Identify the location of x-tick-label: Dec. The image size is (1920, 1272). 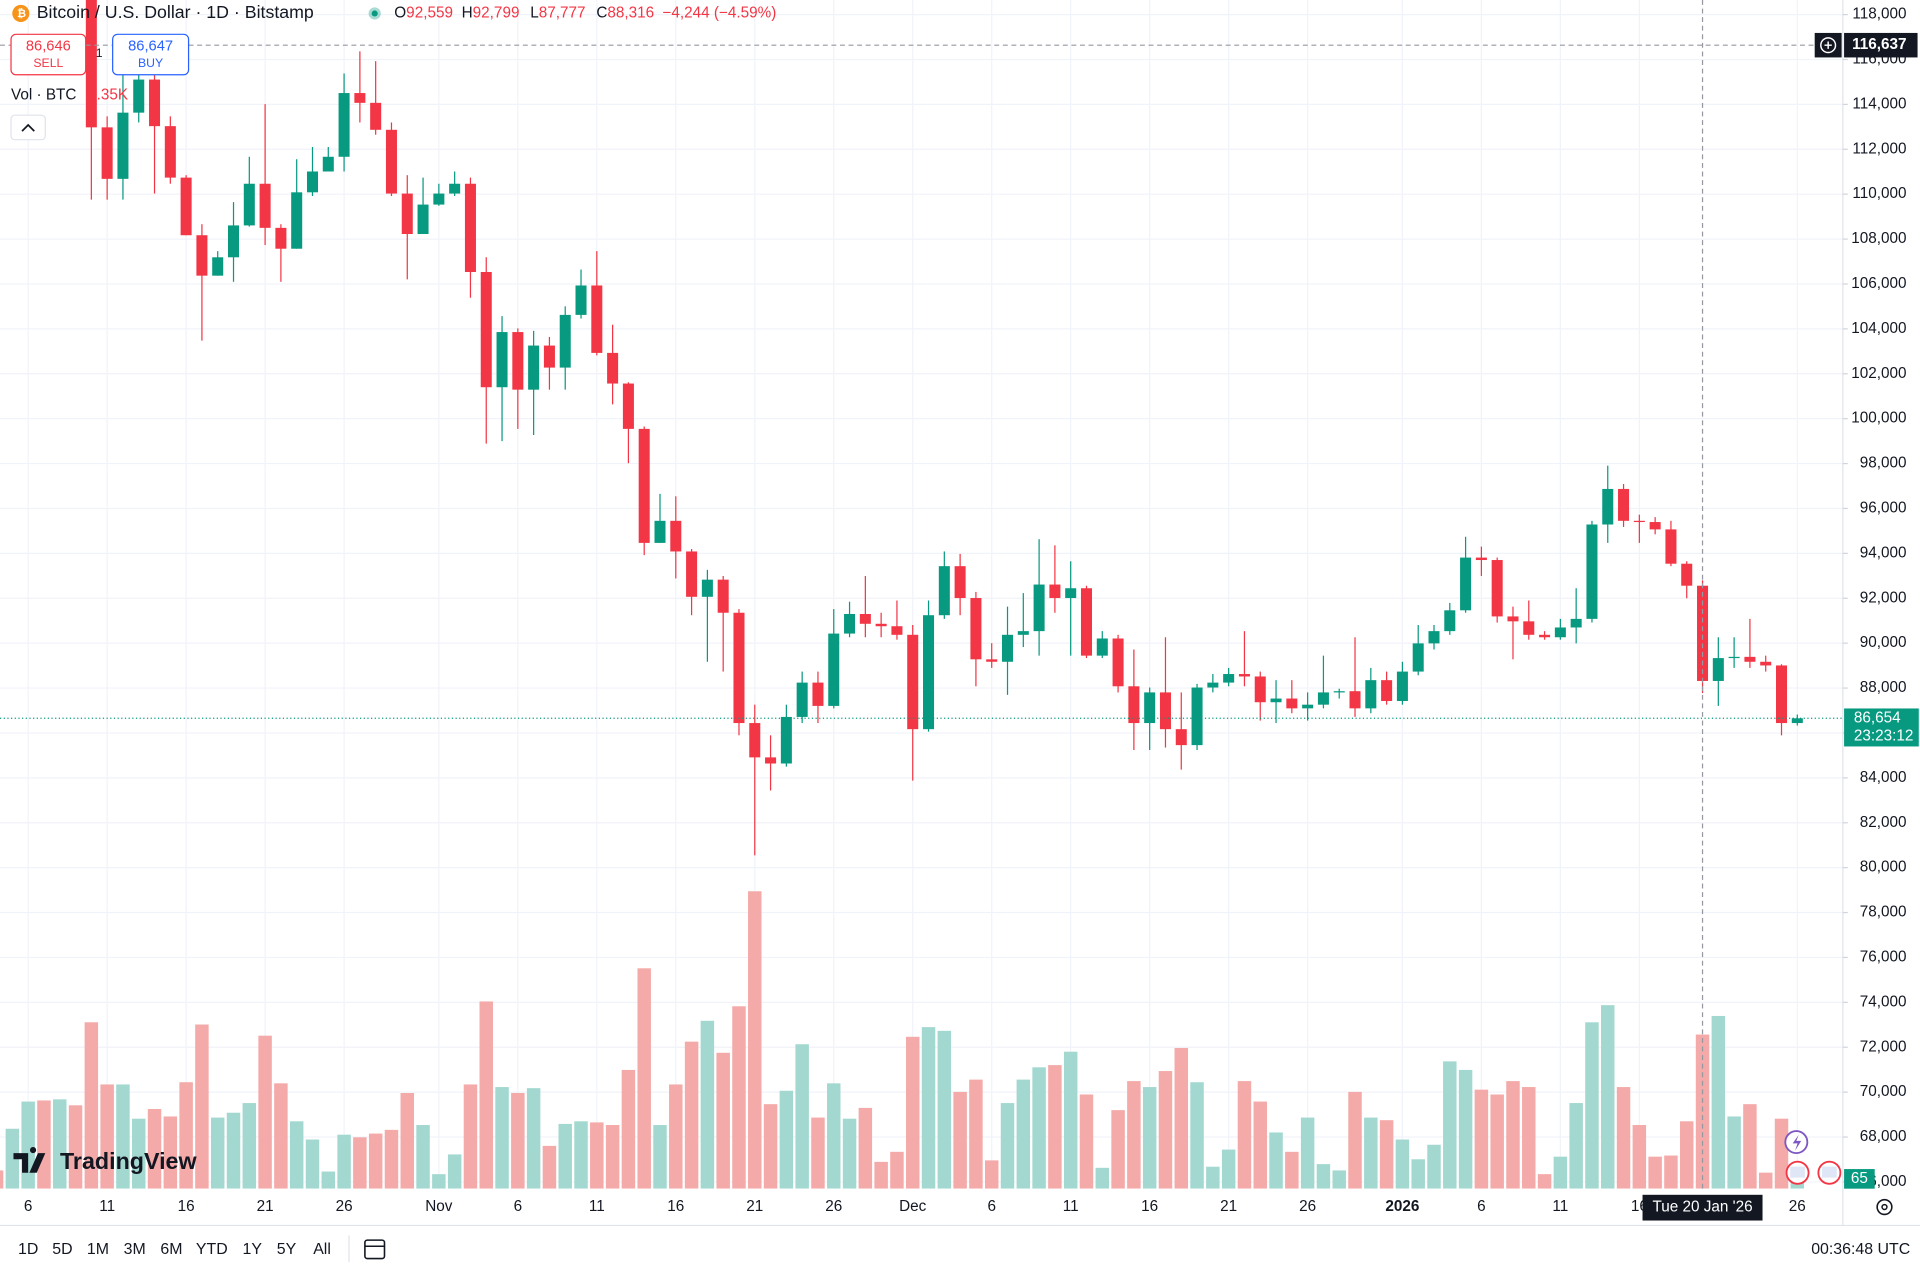
(913, 1206).